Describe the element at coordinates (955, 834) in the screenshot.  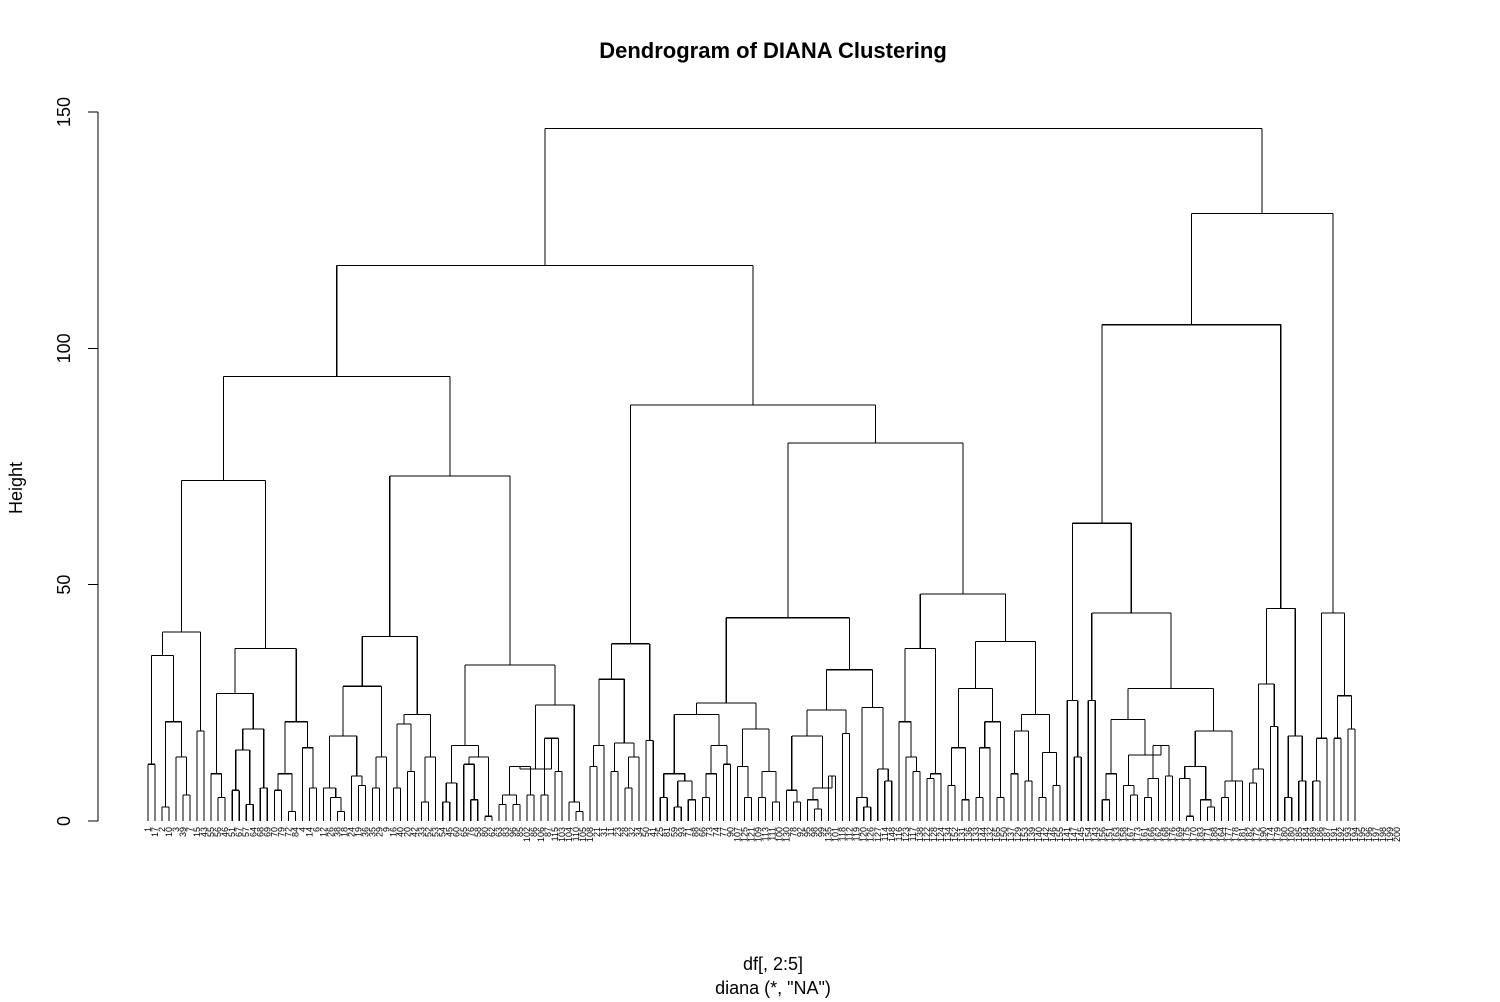
I see `leaf-label: 152` at that location.